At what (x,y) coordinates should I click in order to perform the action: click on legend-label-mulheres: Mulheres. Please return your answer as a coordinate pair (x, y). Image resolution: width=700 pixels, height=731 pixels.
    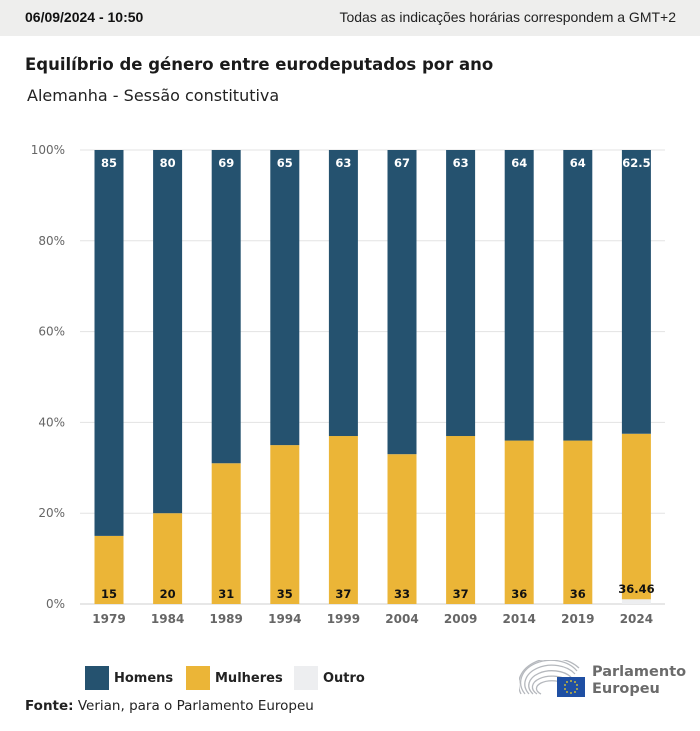
    Looking at the image, I should click on (249, 678).